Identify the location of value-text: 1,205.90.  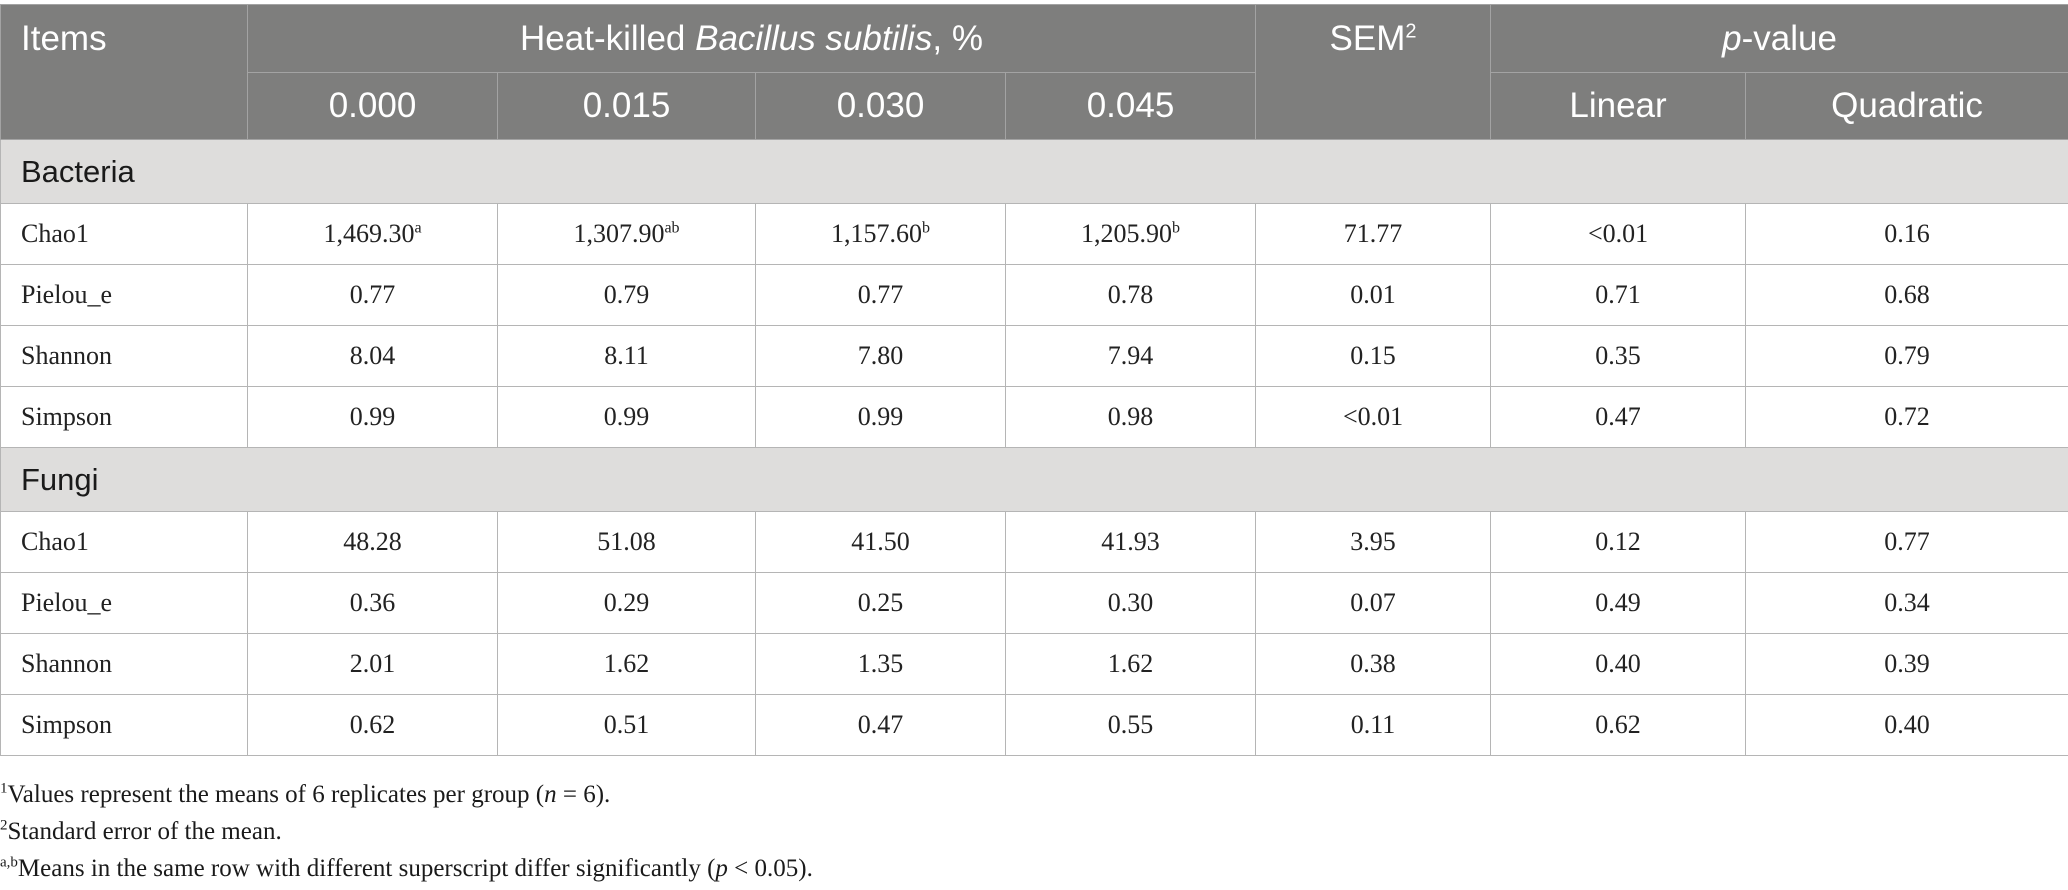
(1127, 233).